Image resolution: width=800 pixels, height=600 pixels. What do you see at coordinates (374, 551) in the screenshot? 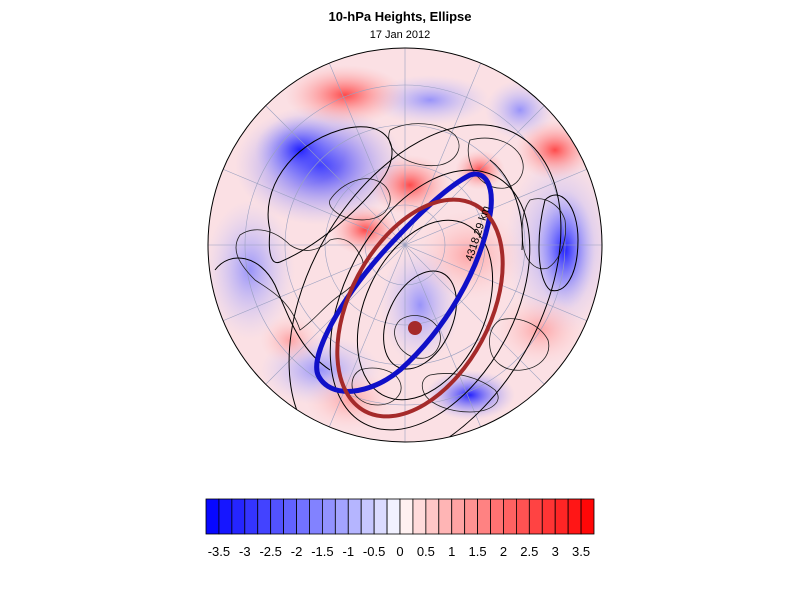
I see `colorbar-tick-label: -0.5` at bounding box center [374, 551].